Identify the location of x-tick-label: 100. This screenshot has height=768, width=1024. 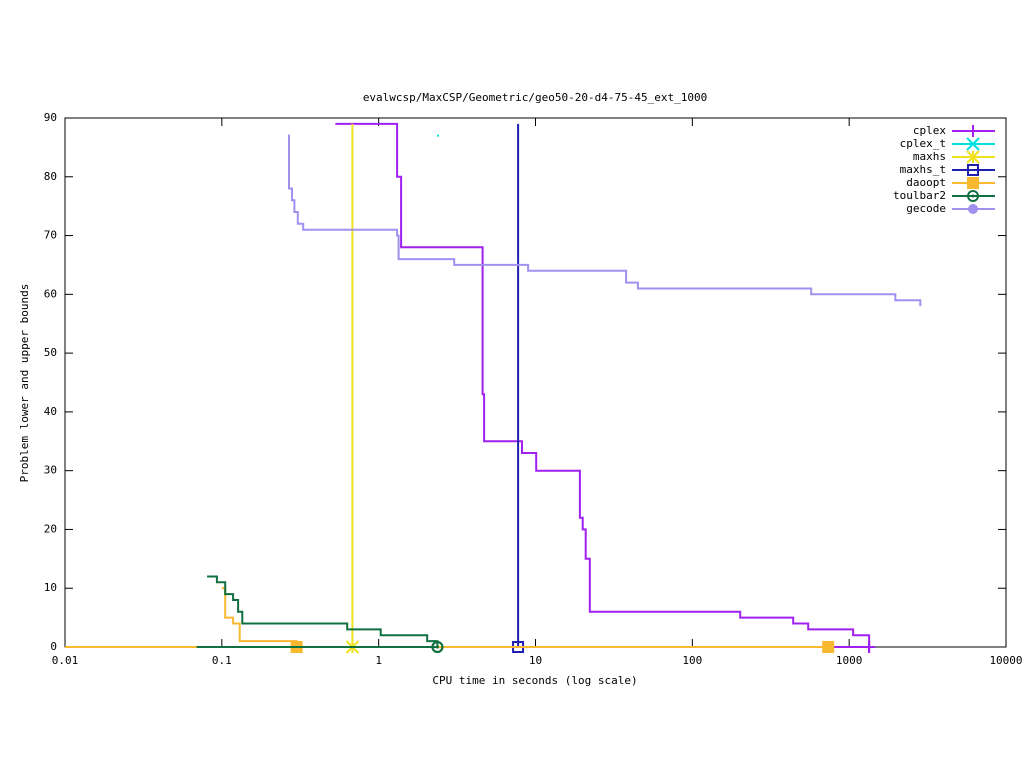
(692, 660).